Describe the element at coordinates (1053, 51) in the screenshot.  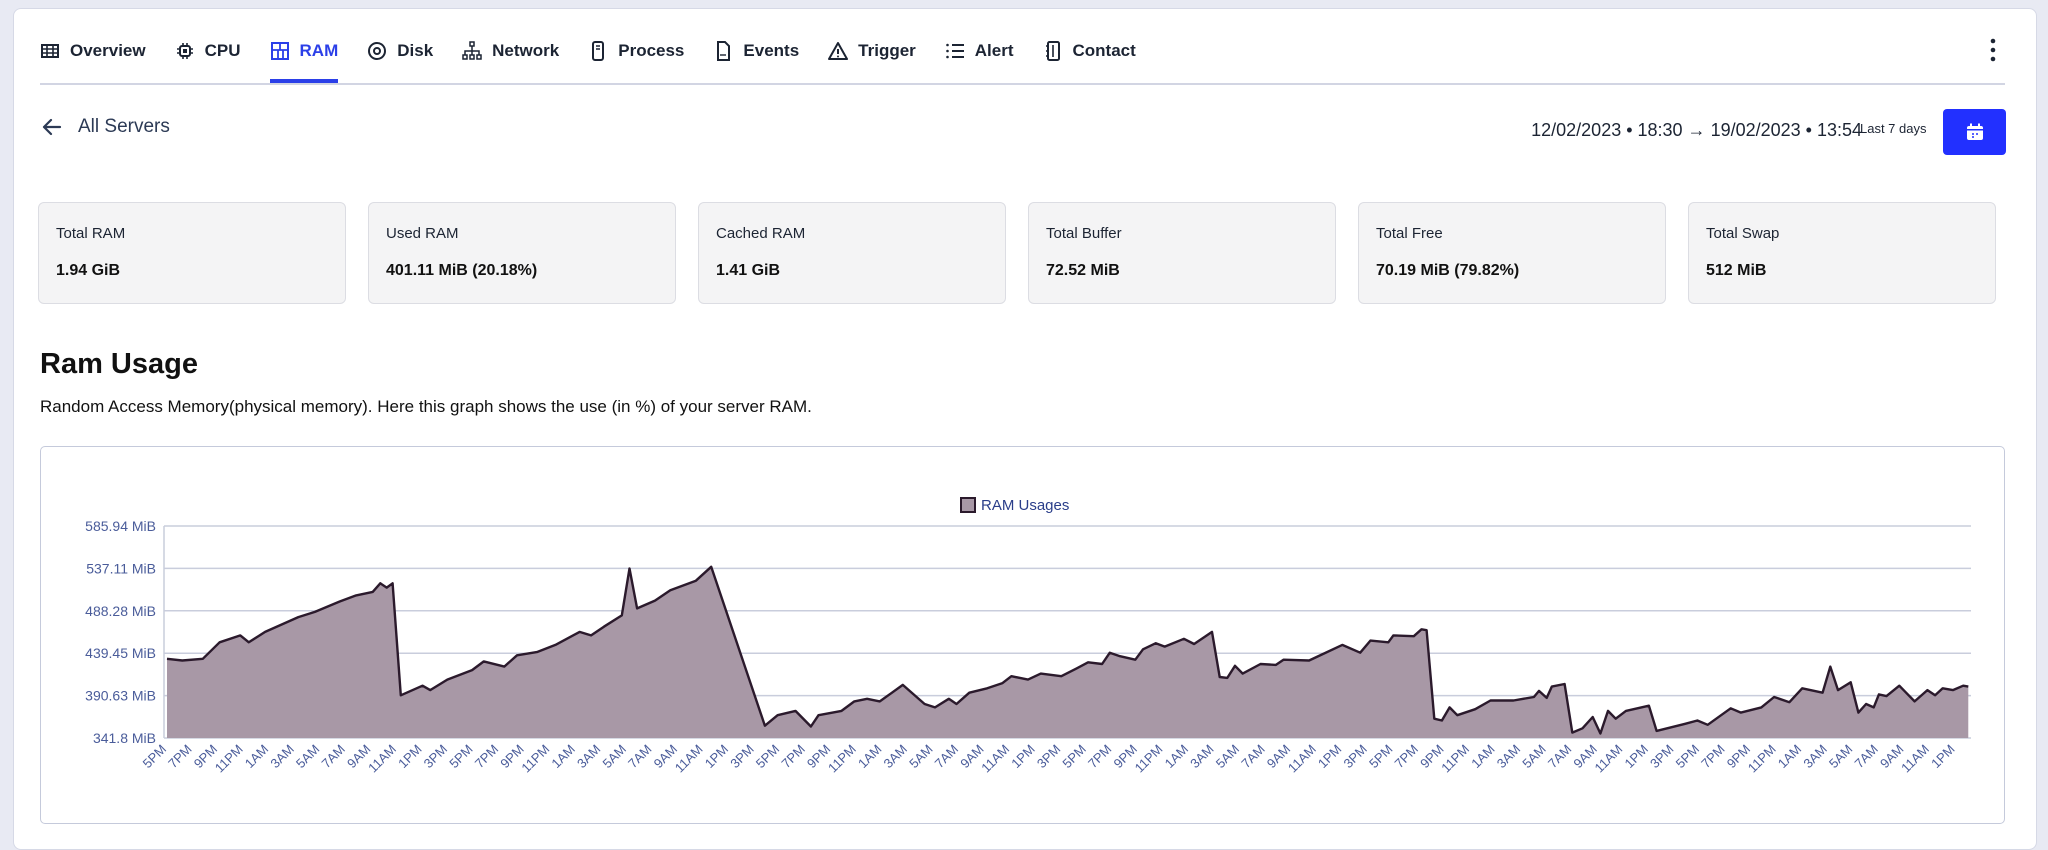
I see `contact-book-icon` at that location.